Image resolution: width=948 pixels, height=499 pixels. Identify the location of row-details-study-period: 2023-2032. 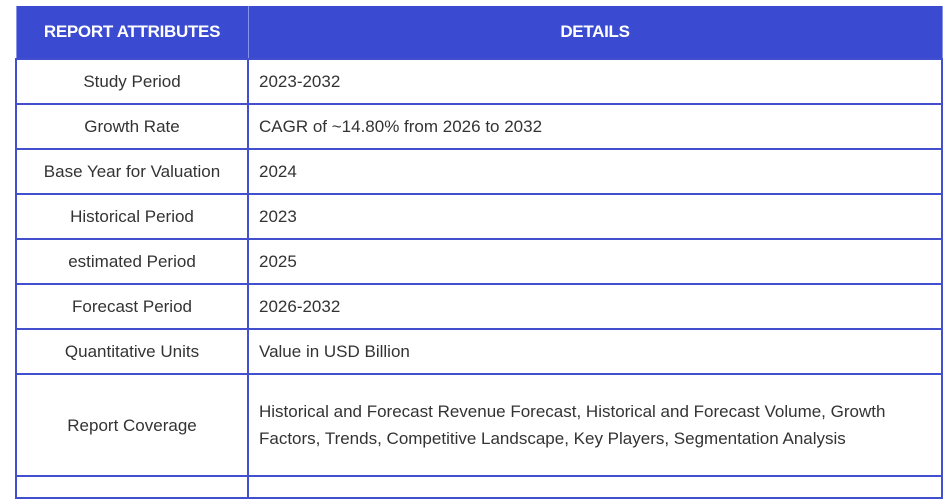
(595, 81).